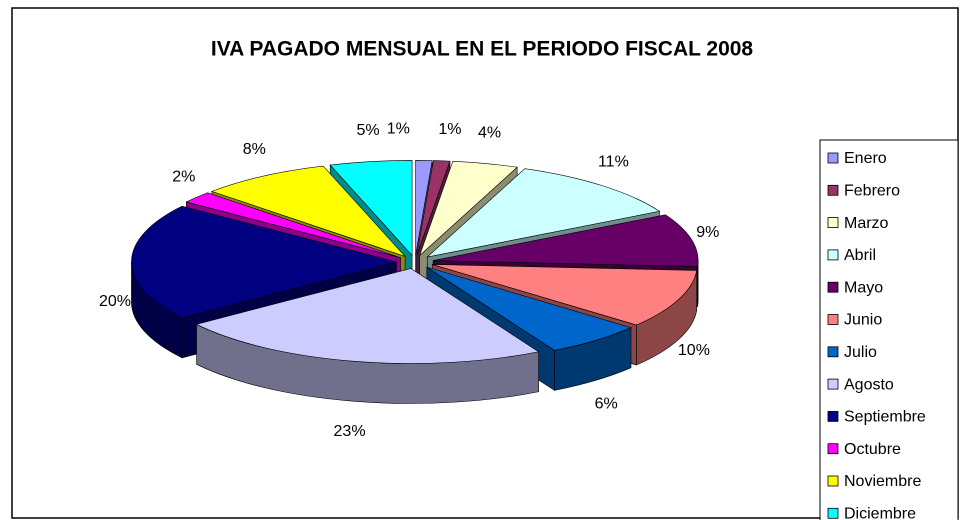  I want to click on legend-label: Junio, so click(863, 320).